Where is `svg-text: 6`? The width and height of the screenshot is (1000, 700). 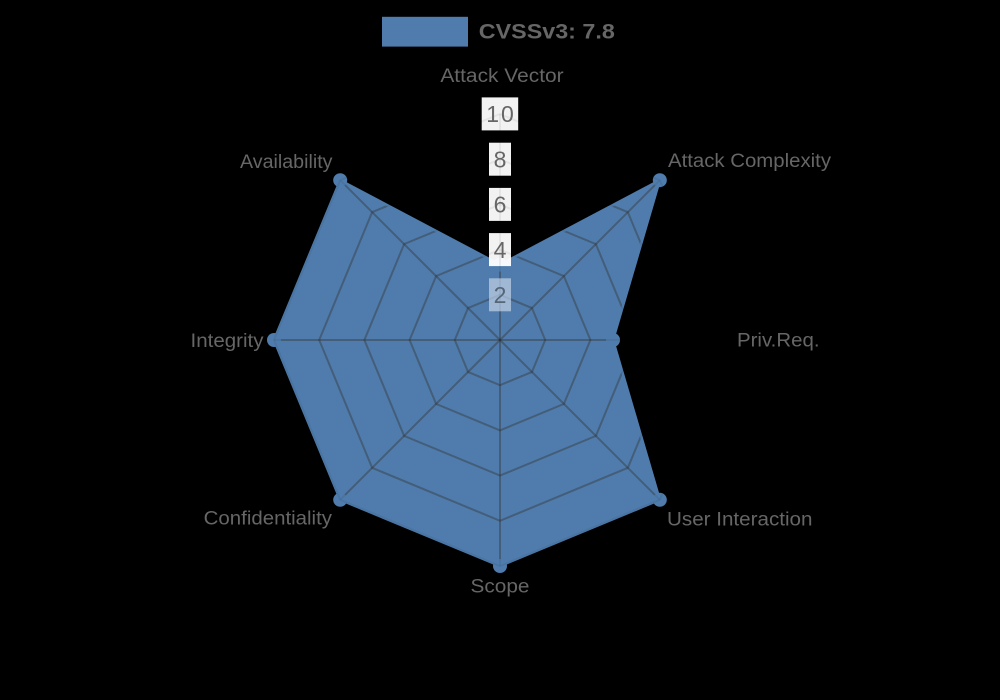 svg-text: 6 is located at coordinates (500, 205).